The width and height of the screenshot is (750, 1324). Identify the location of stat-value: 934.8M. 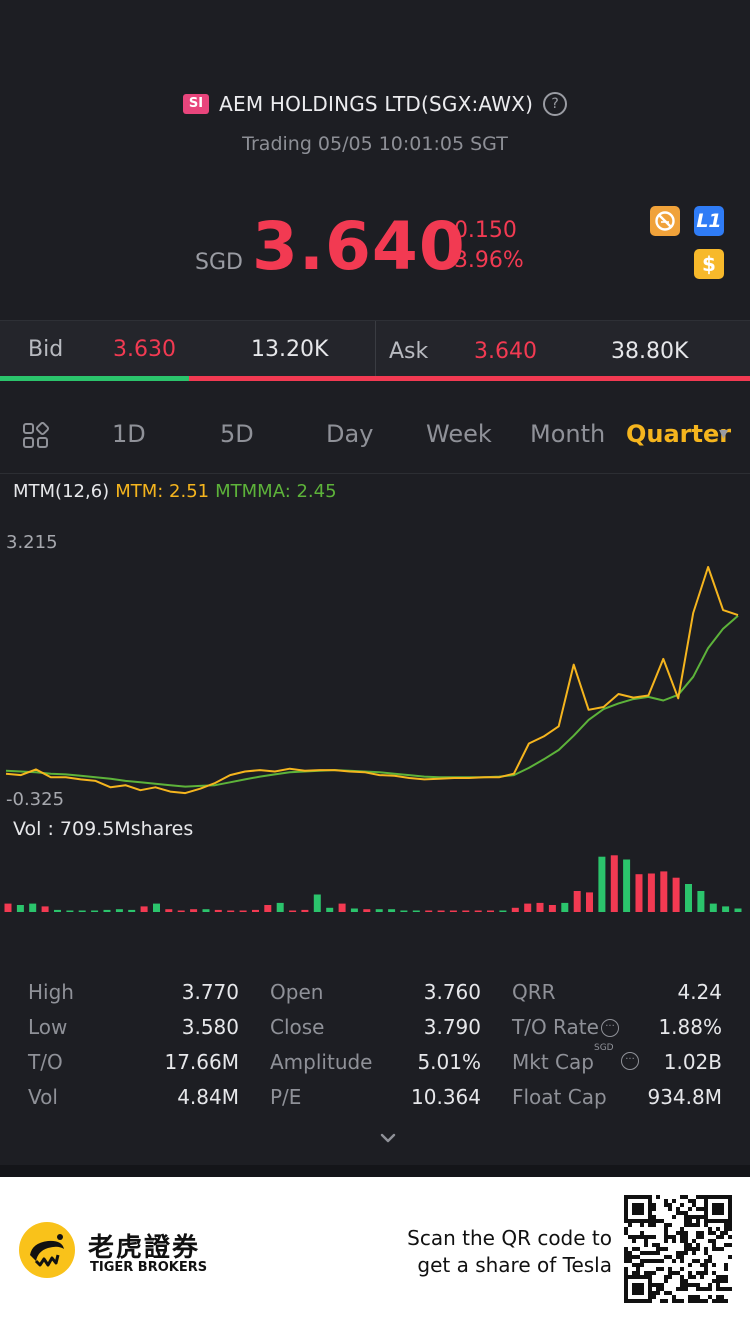
(684, 1097).